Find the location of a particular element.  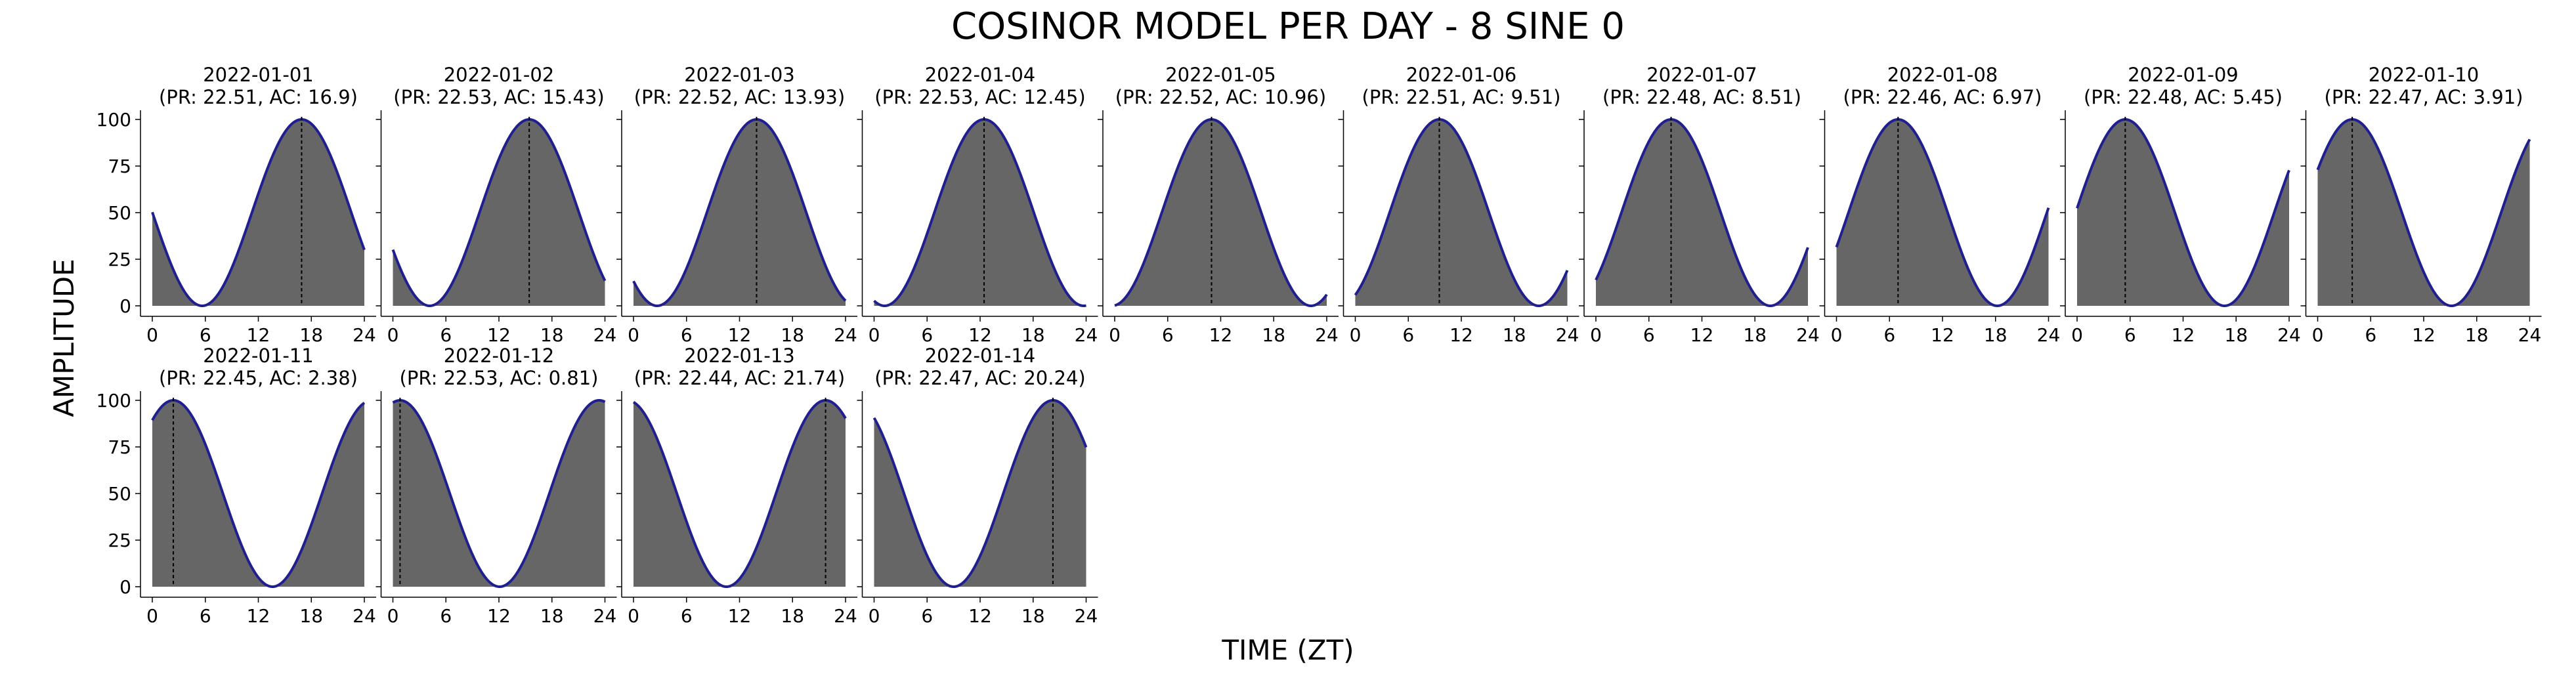

y-tick-label: 25 is located at coordinates (119, 259).